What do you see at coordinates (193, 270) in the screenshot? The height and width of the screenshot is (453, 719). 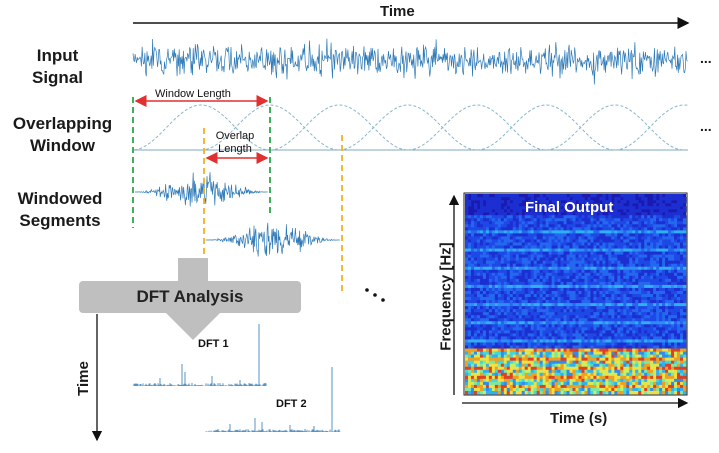 I see `gray-arrow-shaft-top` at bounding box center [193, 270].